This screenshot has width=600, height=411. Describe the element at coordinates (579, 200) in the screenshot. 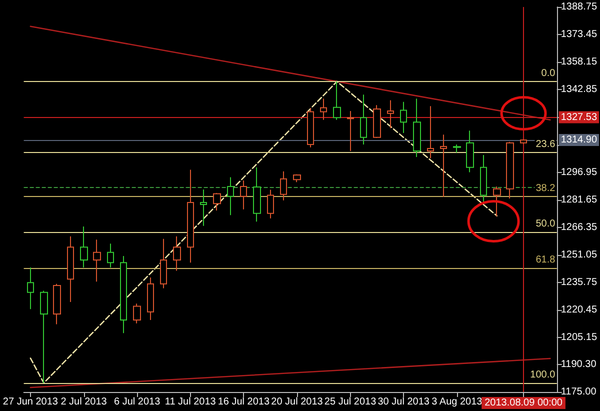

I see `y-tick-label: 1281.65` at that location.